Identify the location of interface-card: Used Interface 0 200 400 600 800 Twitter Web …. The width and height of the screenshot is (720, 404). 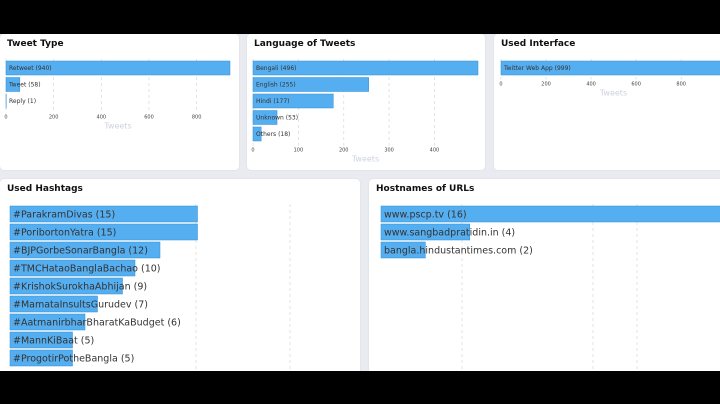
(607, 102).